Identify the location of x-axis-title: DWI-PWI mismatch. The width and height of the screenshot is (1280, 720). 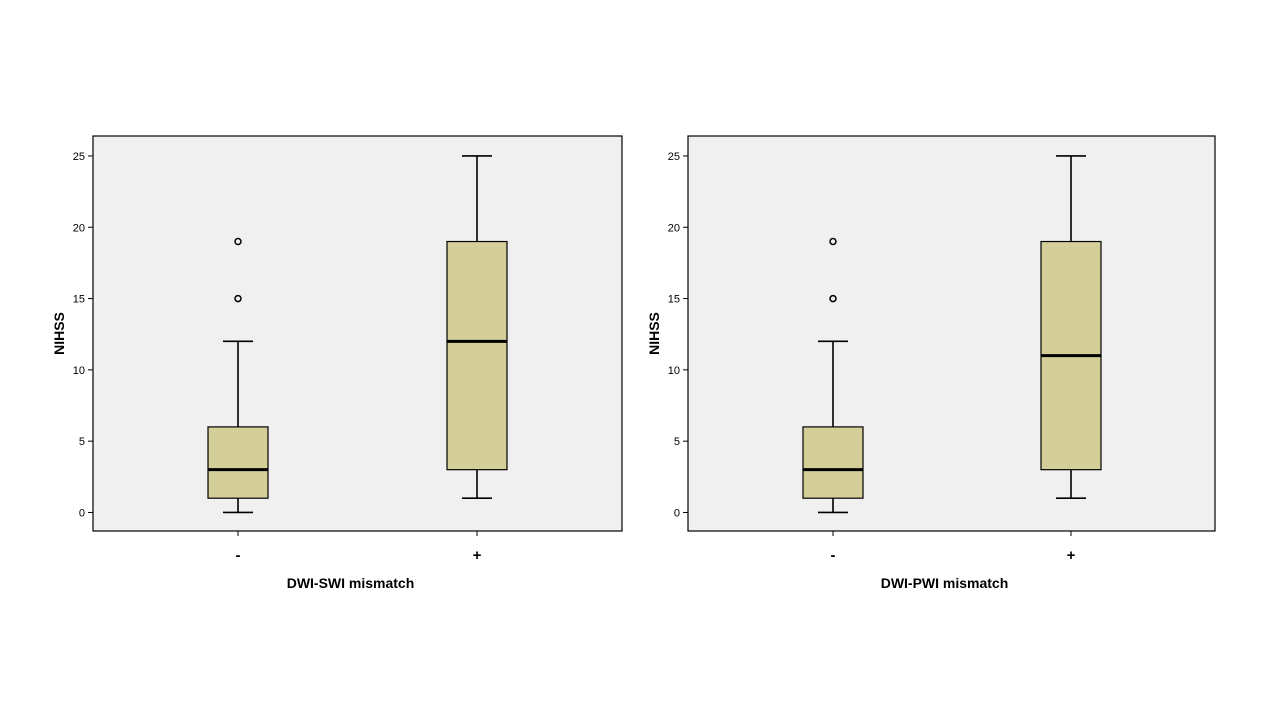
(945, 583).